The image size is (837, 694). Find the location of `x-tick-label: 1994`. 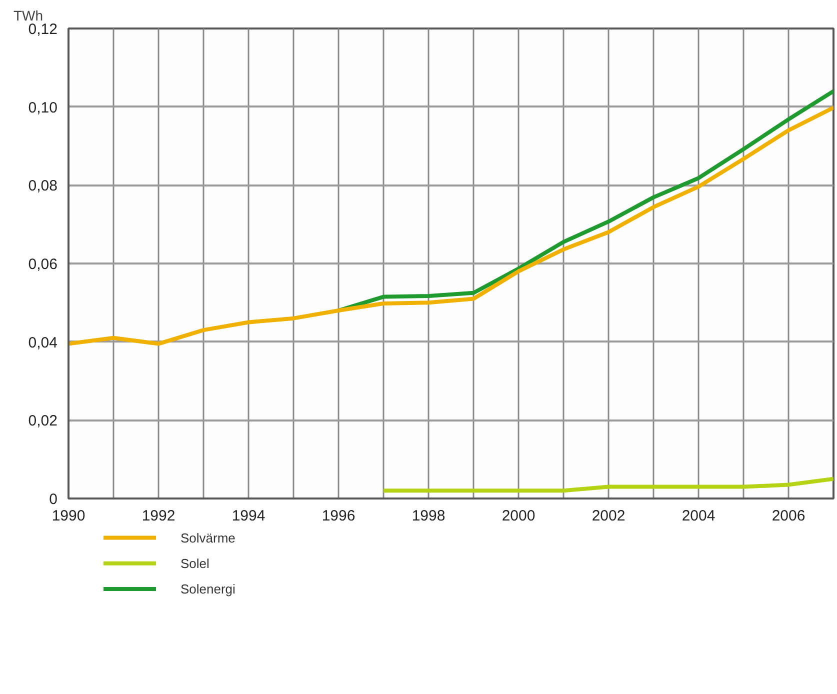

x-tick-label: 1994 is located at coordinates (249, 516).